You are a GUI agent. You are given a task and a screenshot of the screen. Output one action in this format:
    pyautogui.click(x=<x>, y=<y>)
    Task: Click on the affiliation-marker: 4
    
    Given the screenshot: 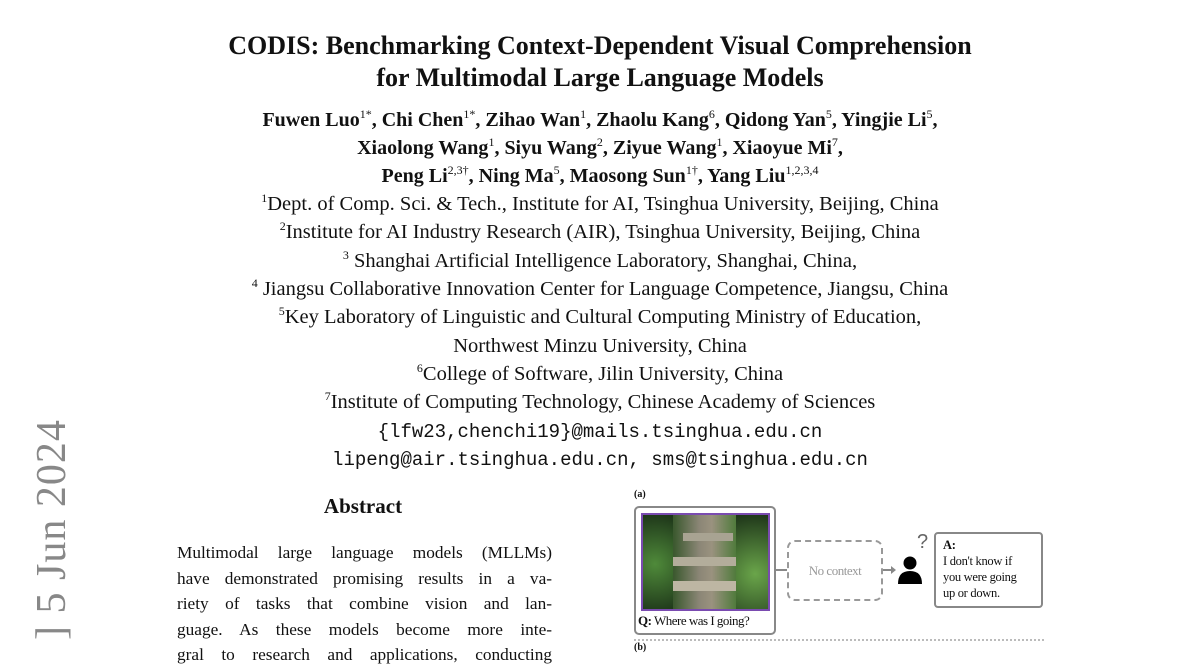 What is the action you would take?
    pyautogui.click(x=254, y=282)
    